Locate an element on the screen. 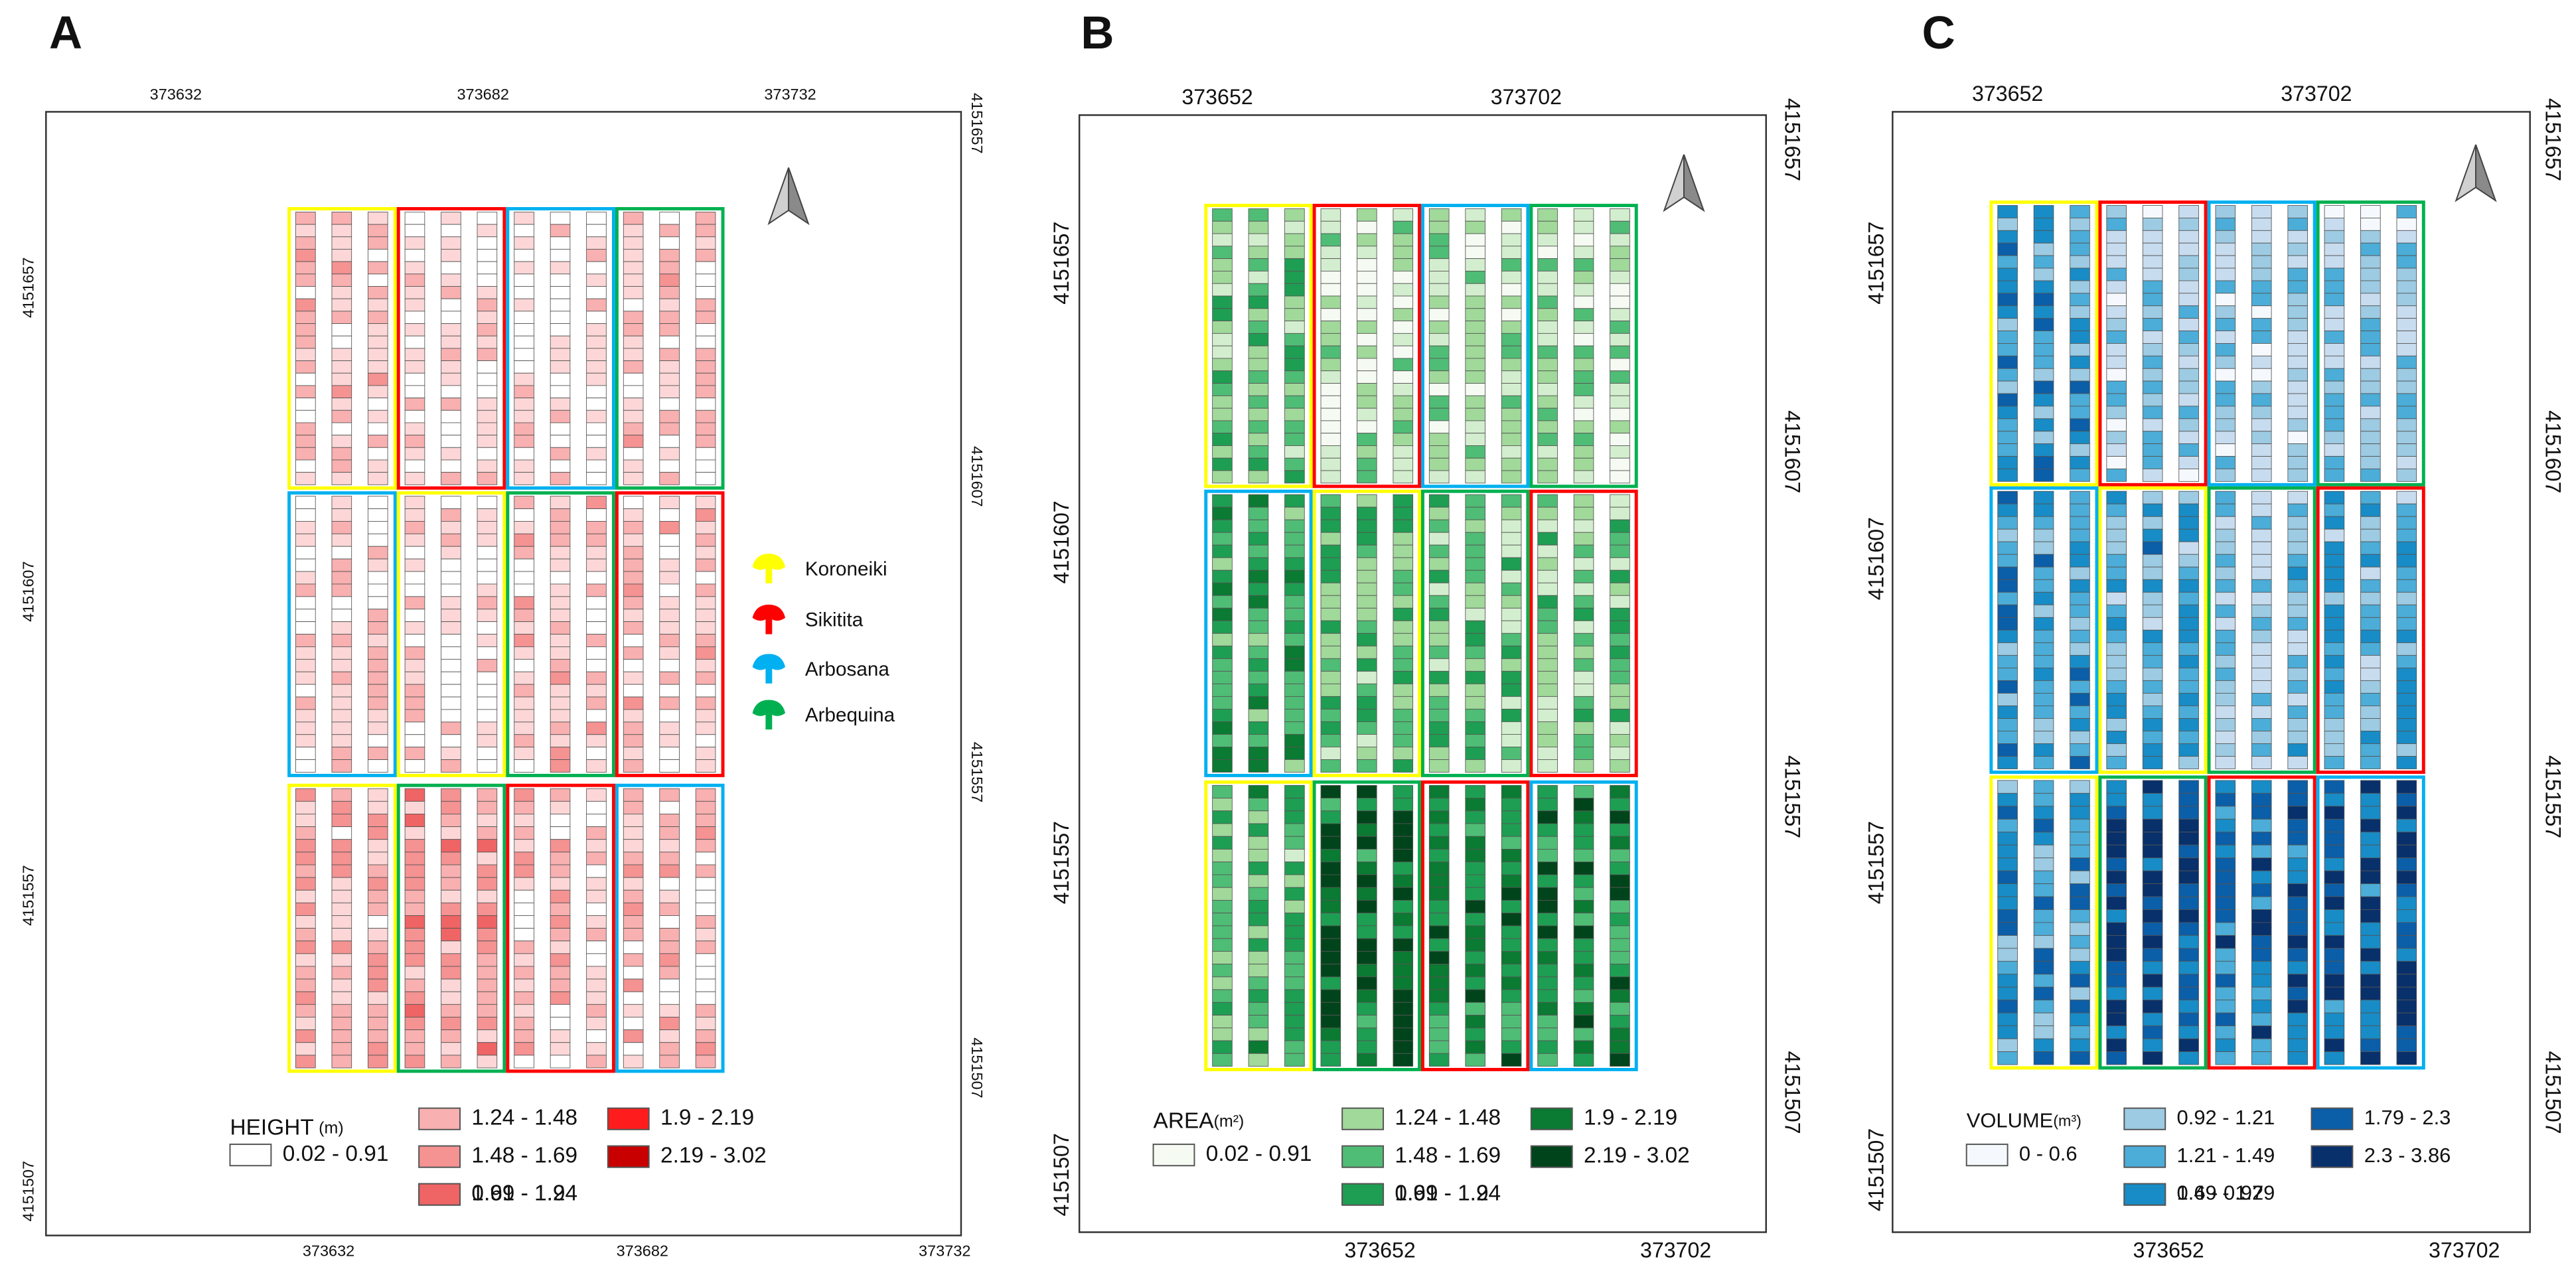 The width and height of the screenshot is (2576, 1275). tree-cells is located at coordinates (1421, 637).